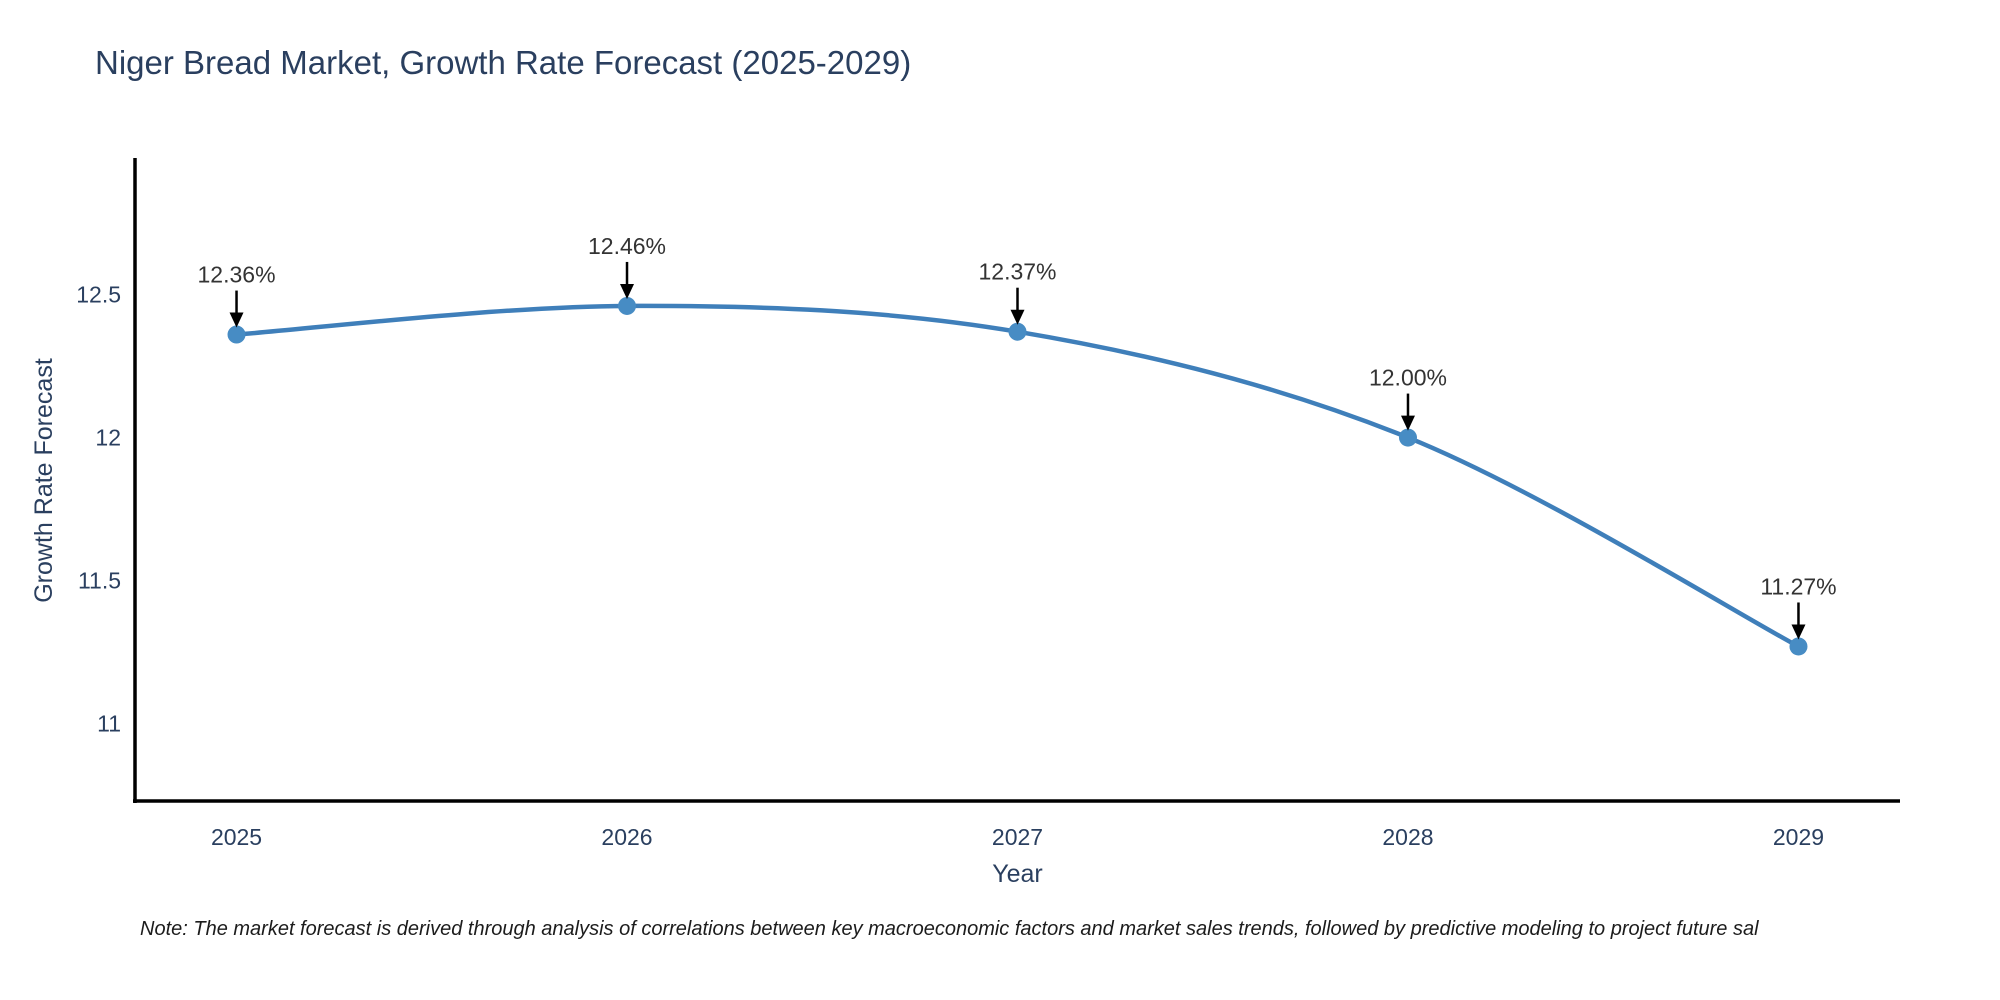 The width and height of the screenshot is (2000, 1000). I want to click on x-tick-label: 2027, so click(1017, 837).